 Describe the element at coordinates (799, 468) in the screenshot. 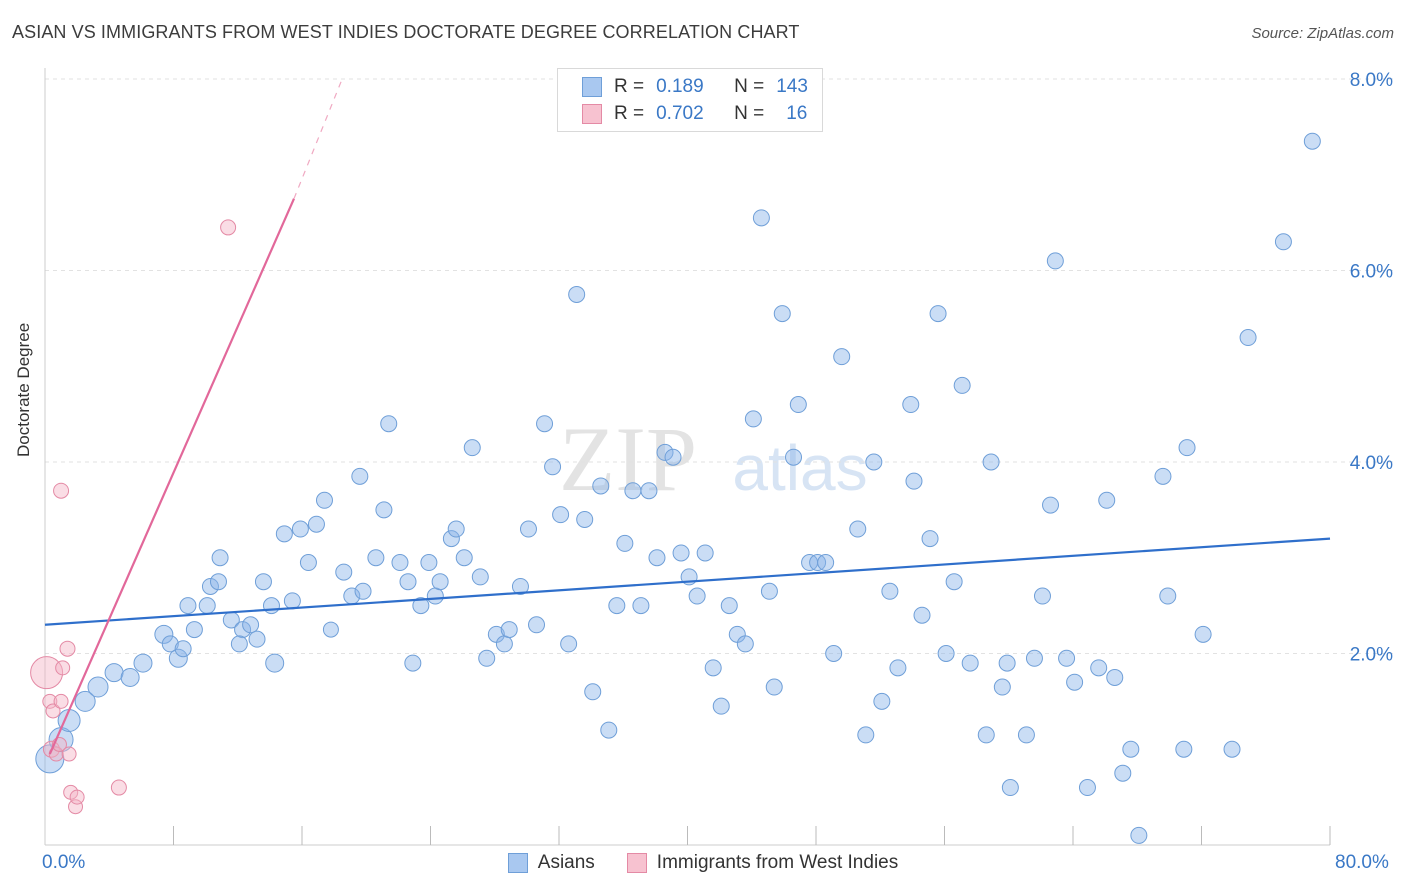

I see `watermark-atlas: atlas` at that location.